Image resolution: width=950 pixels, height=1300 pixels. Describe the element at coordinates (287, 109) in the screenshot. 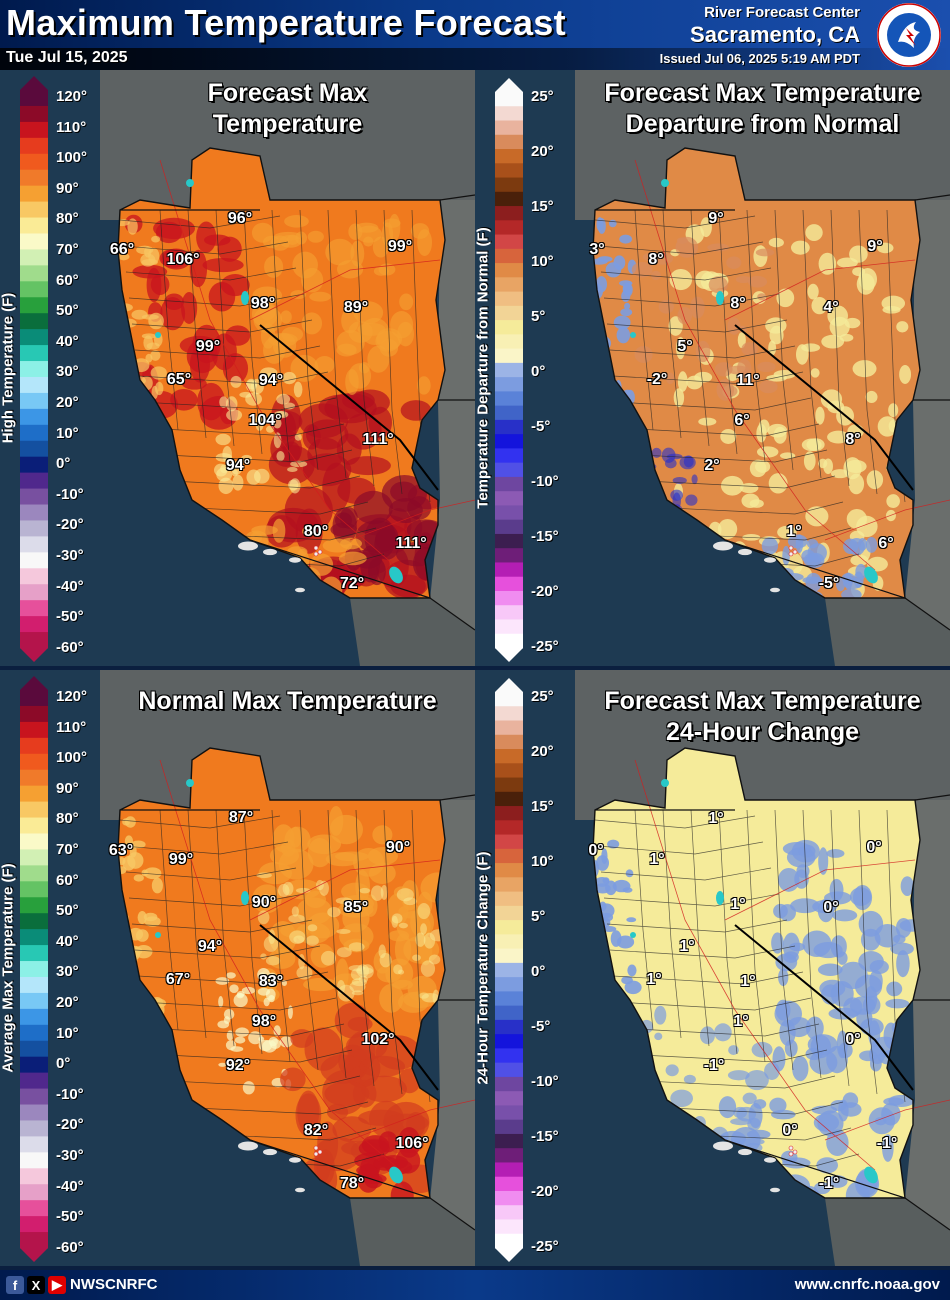

I see `panel-title: Forecast Max Temperature` at that location.